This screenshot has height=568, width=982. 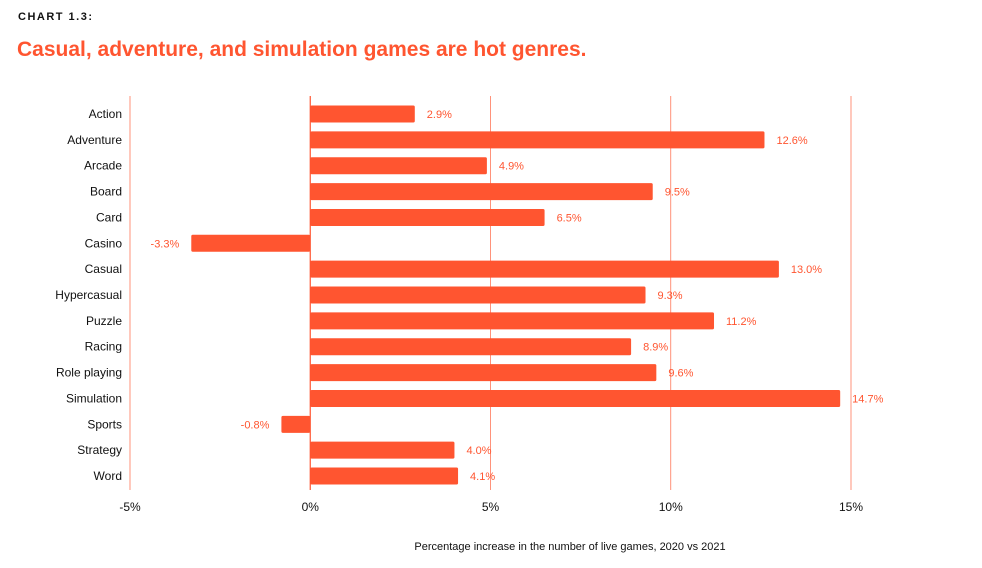 I want to click on category-label: Sports, so click(x=104, y=424).